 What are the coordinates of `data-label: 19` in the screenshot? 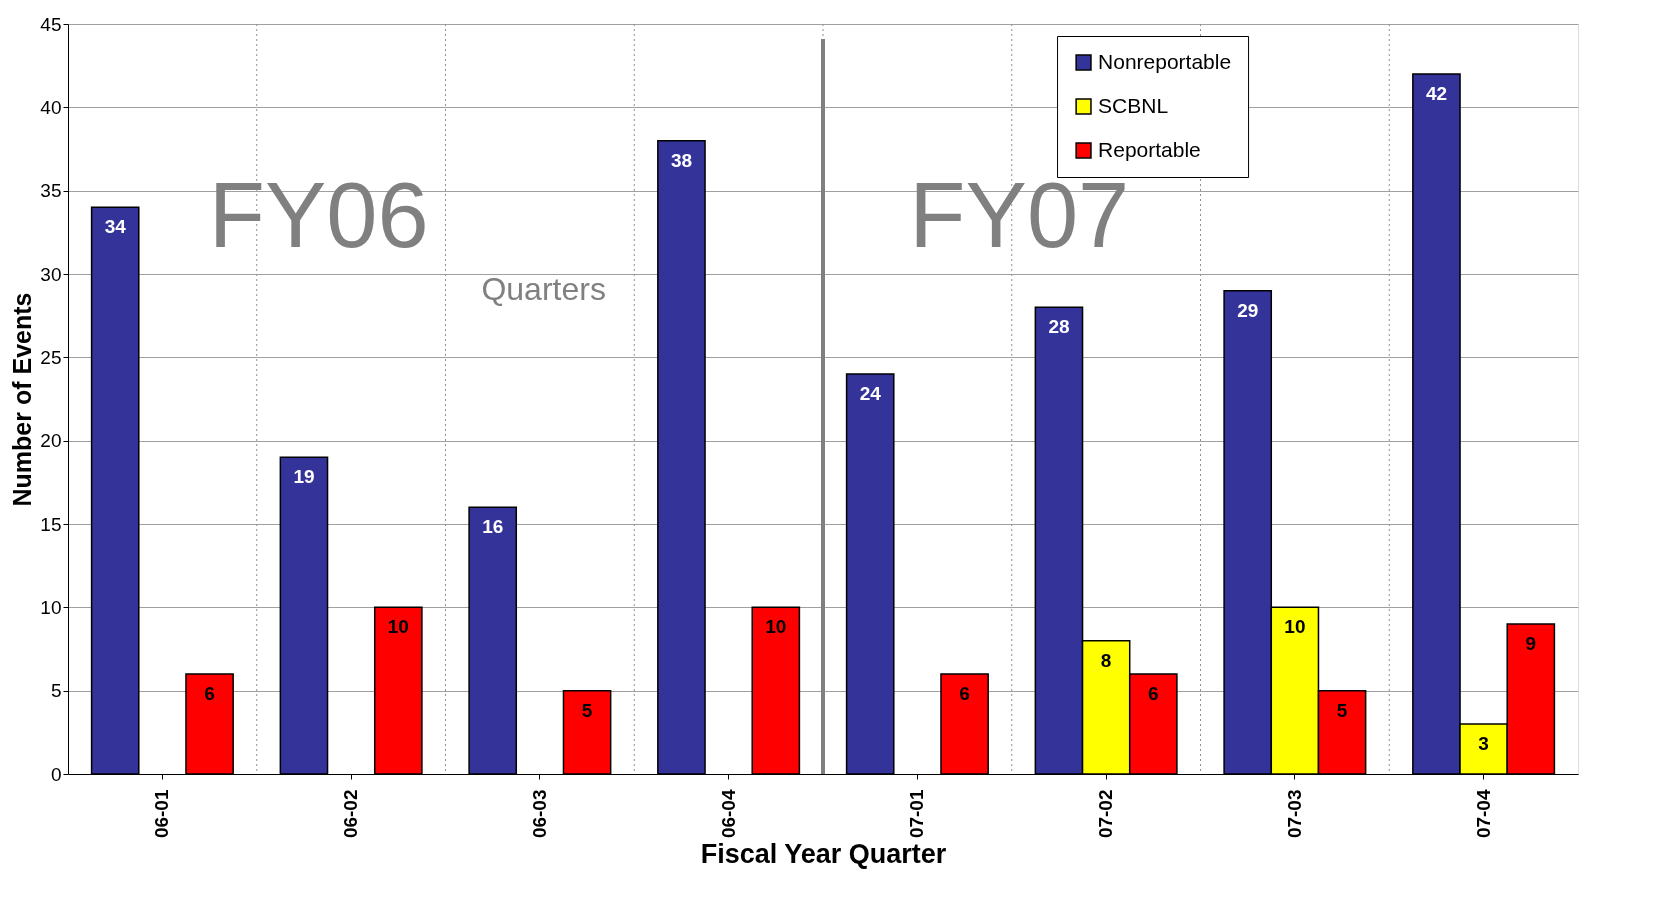 It's located at (304, 477).